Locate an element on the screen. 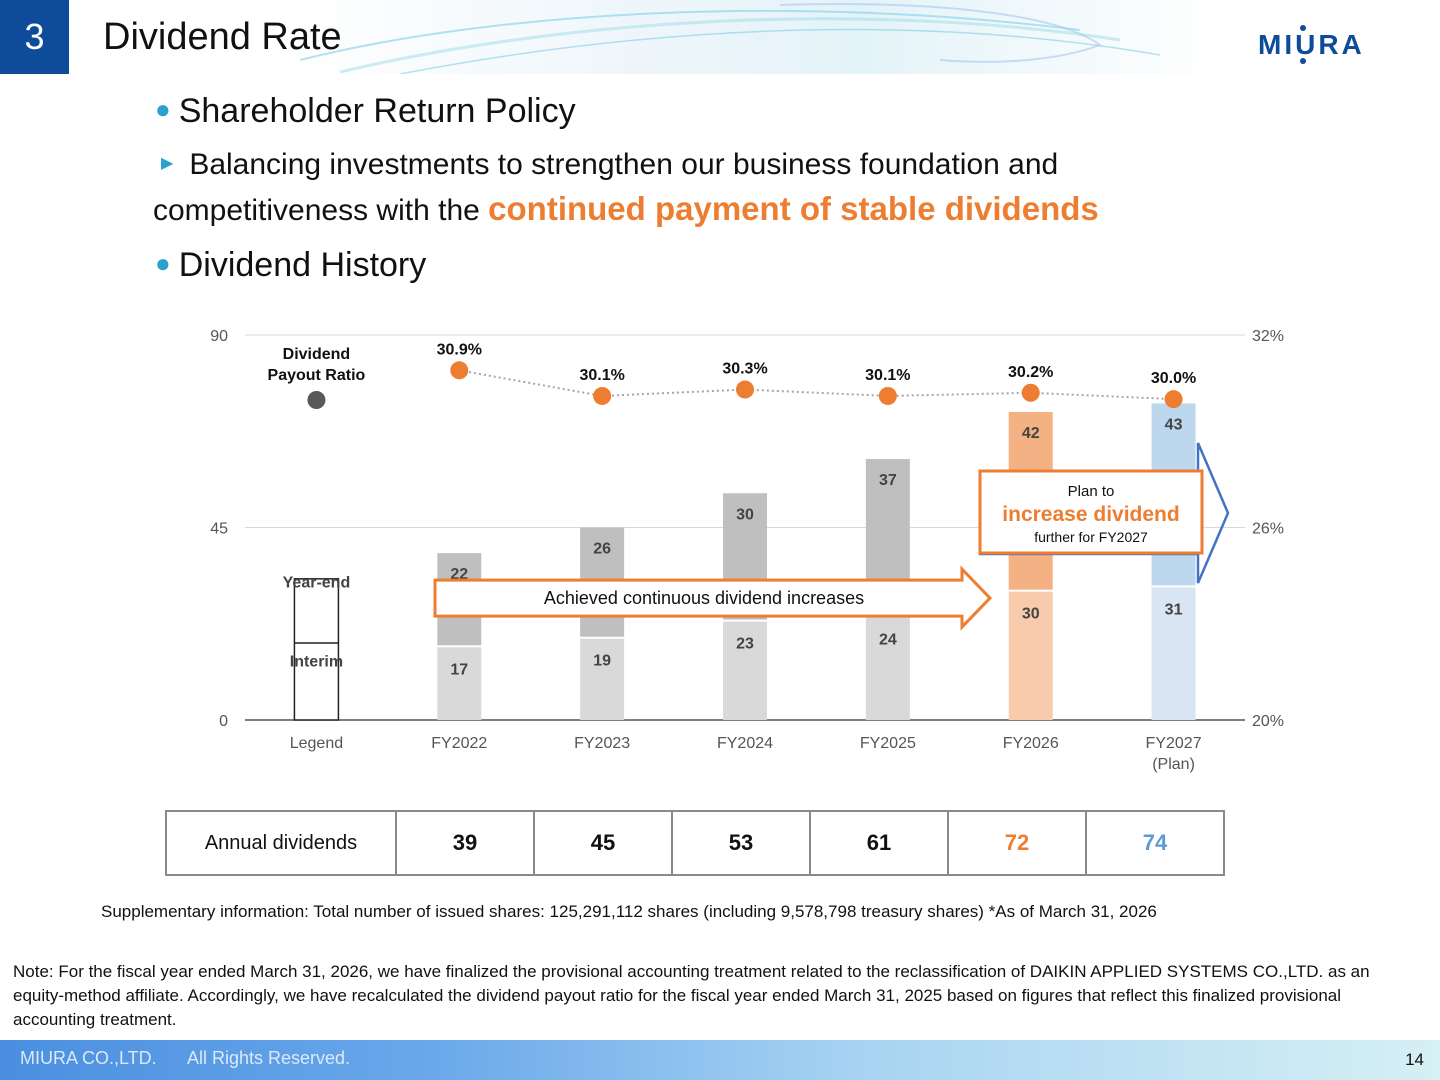  payout-ratio-label: 30.3% is located at coordinates (744, 369).